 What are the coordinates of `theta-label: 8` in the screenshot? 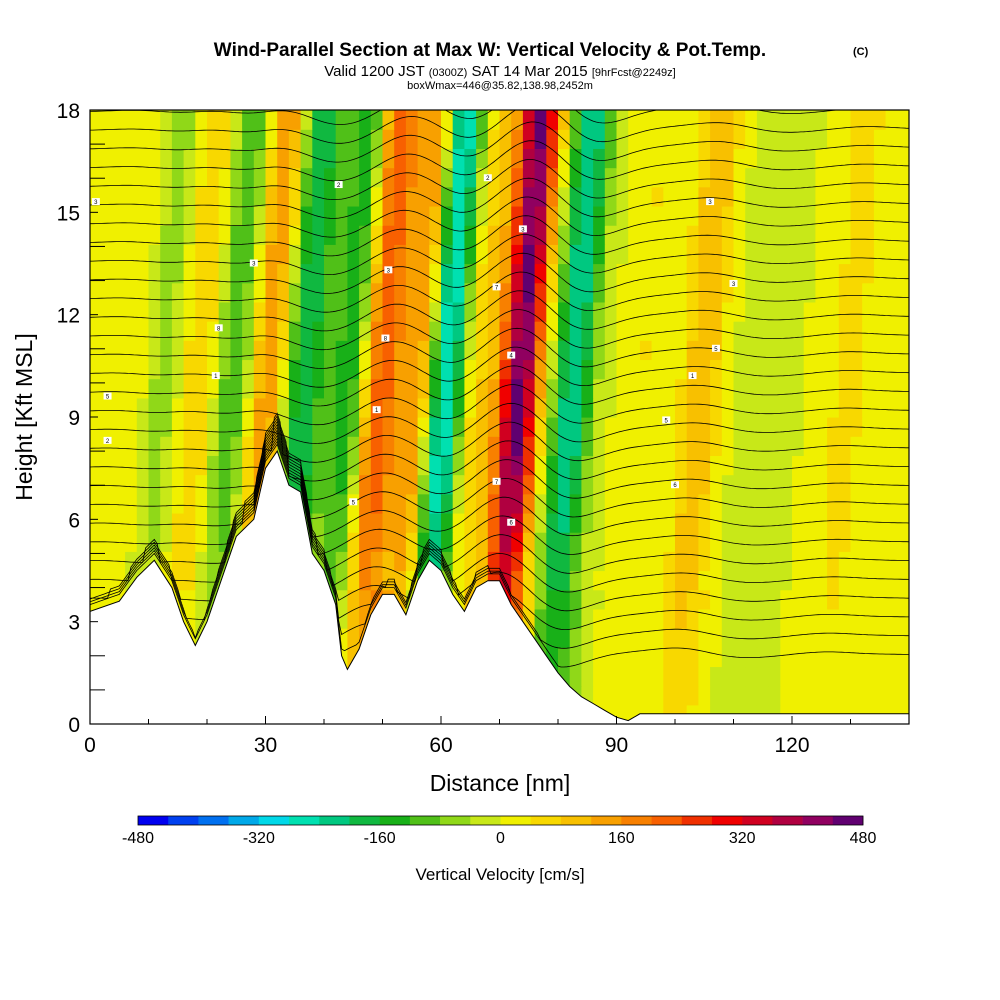 It's located at (219, 329).